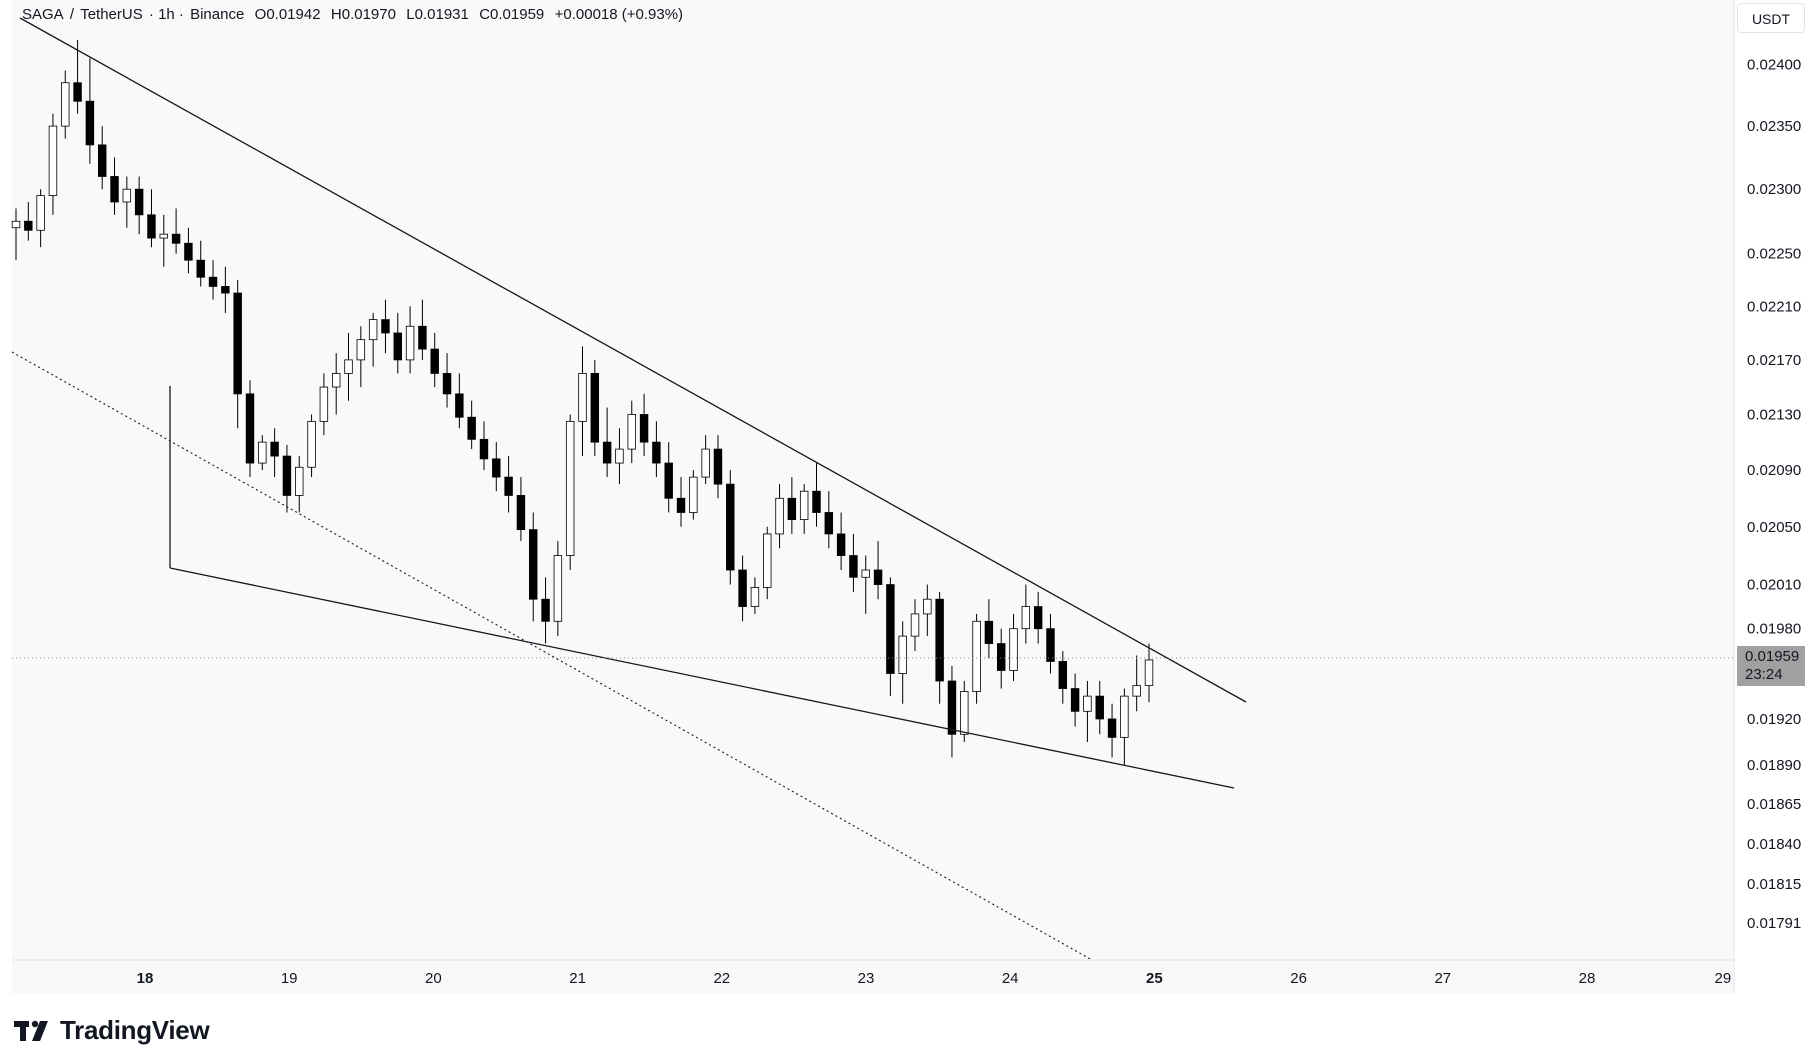  Describe the element at coordinates (873, 977) in the screenshot. I see `time-axis-area` at that location.